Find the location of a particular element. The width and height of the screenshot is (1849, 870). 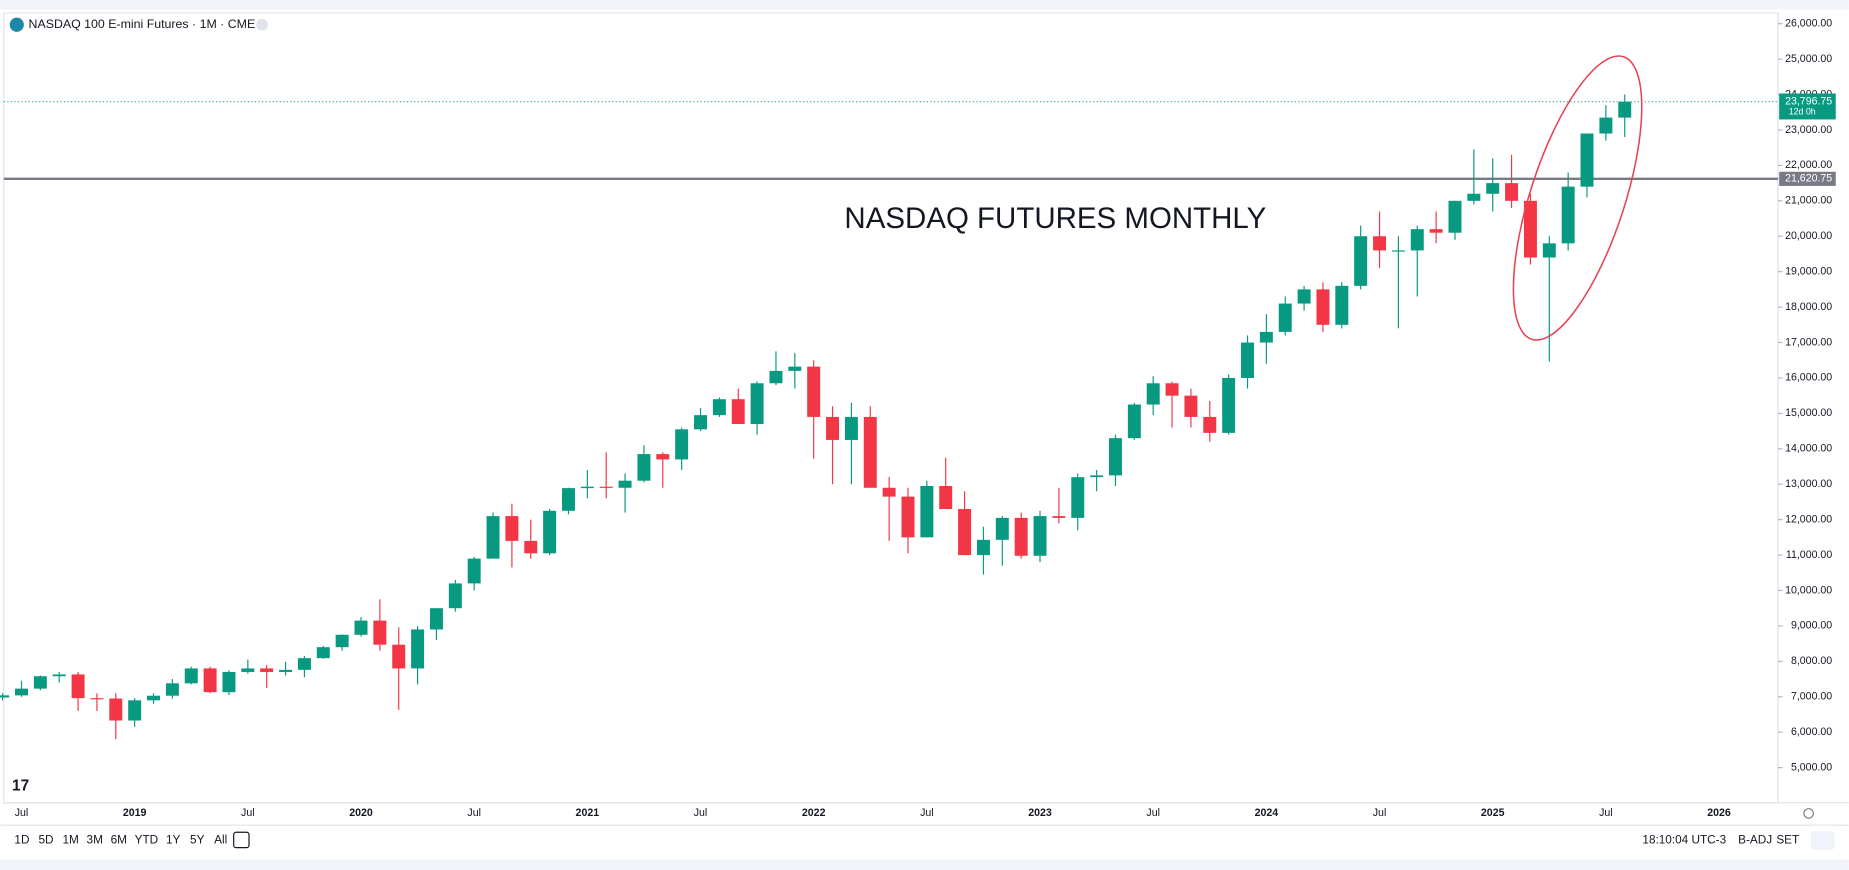

adjust-button: B-ADJ is located at coordinates (1755, 840).